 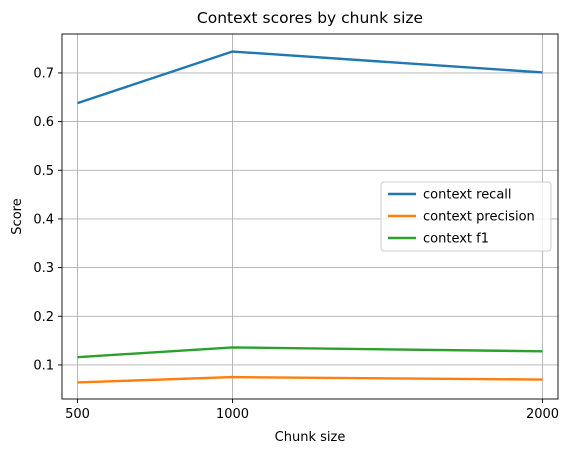 I want to click on y-tick-label: 0.2, so click(x=43, y=317).